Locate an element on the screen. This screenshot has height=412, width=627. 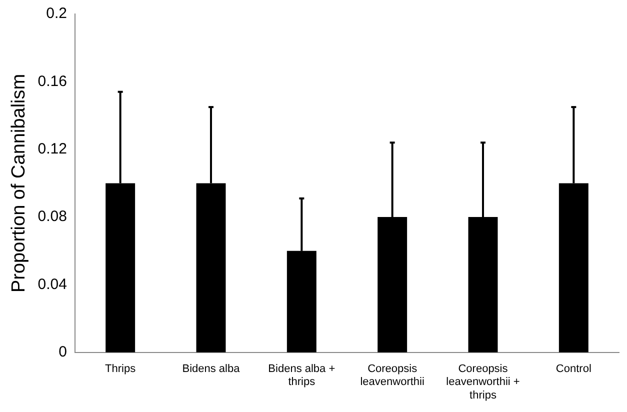
y-tick-label: 0.12 is located at coordinates (52, 149).